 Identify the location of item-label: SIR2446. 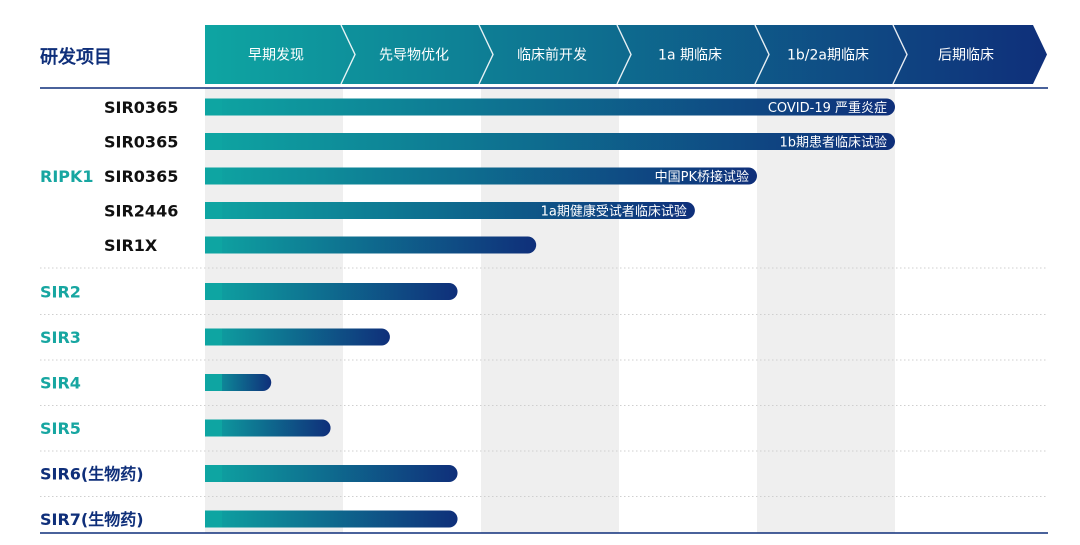
(141, 211).